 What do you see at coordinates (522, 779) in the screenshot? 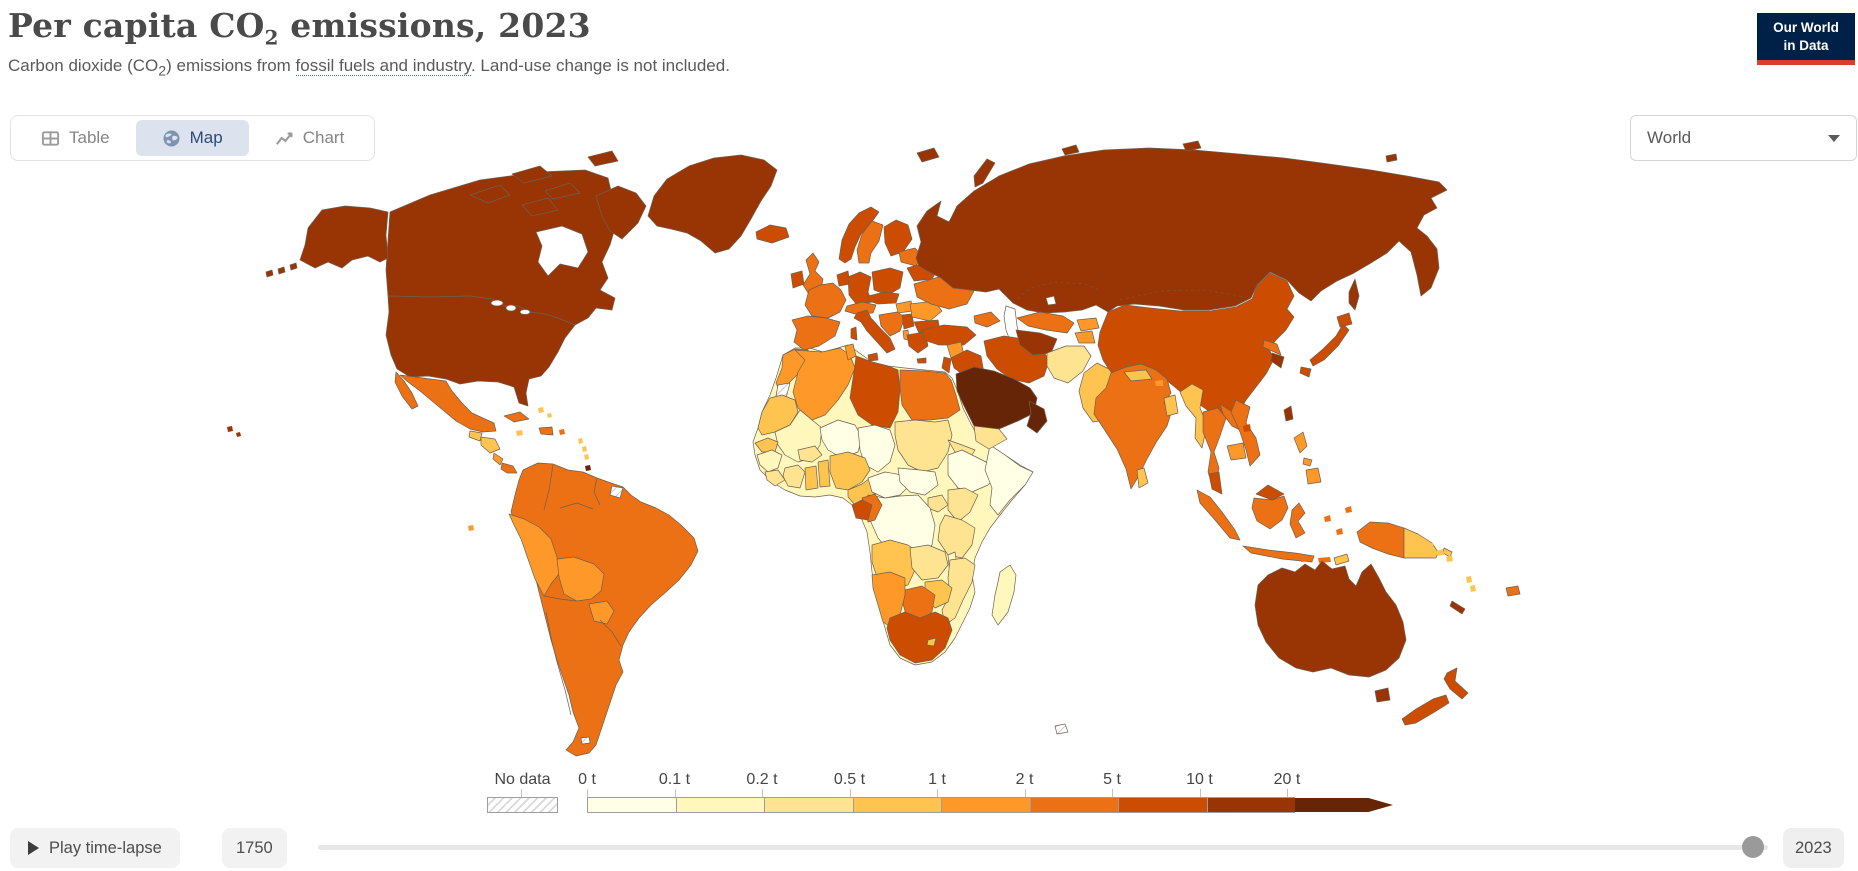
I see `legend-no-data-label: No data` at bounding box center [522, 779].